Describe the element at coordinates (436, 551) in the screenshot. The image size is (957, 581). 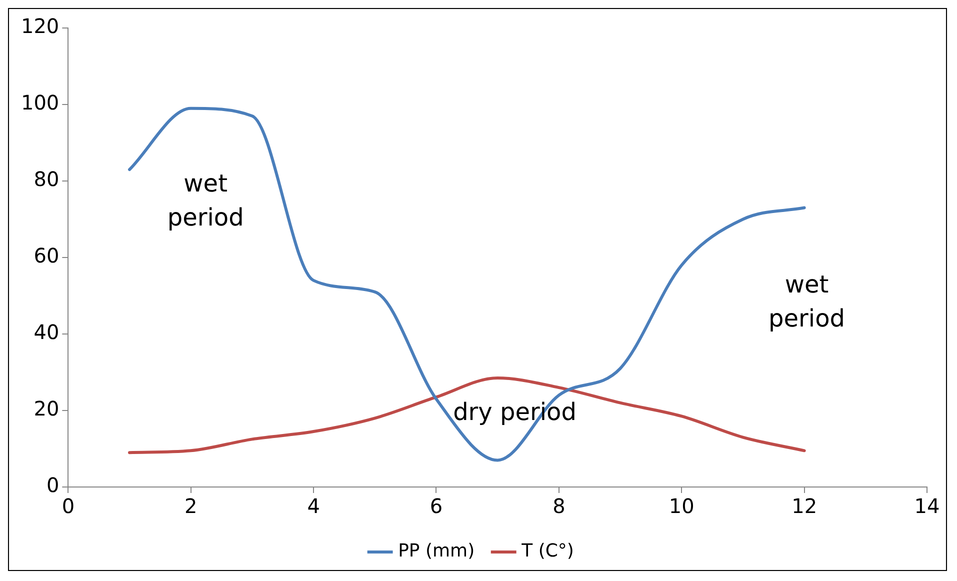
I see `legend-label: PP (mm)` at that location.